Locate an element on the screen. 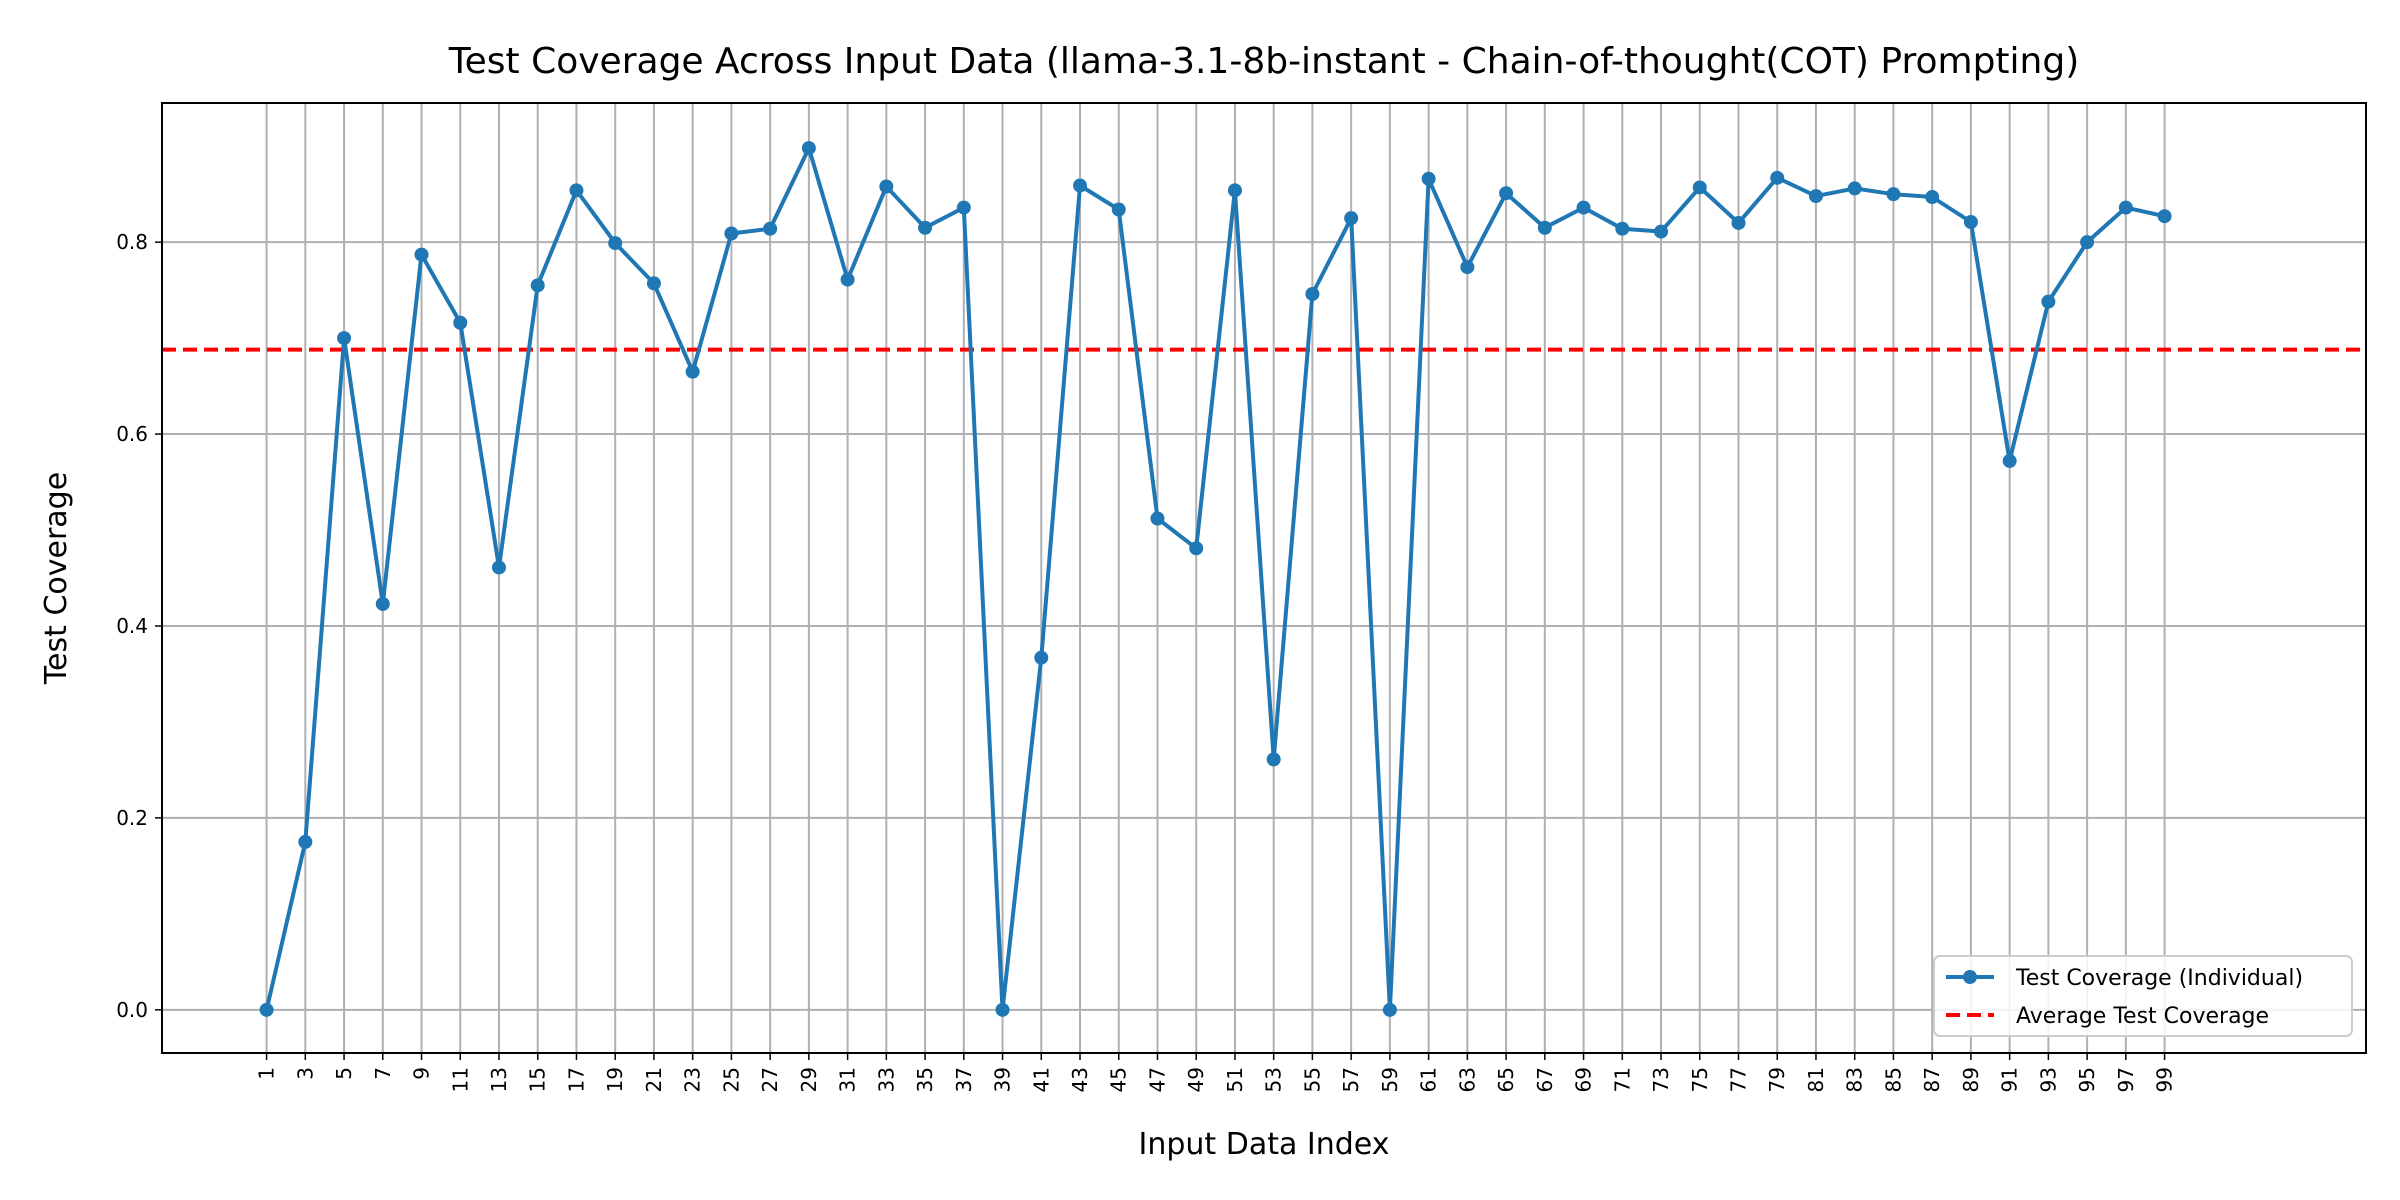 This screenshot has height=1200, width=2400. x-tick-label: 41 is located at coordinates (1041, 1079).